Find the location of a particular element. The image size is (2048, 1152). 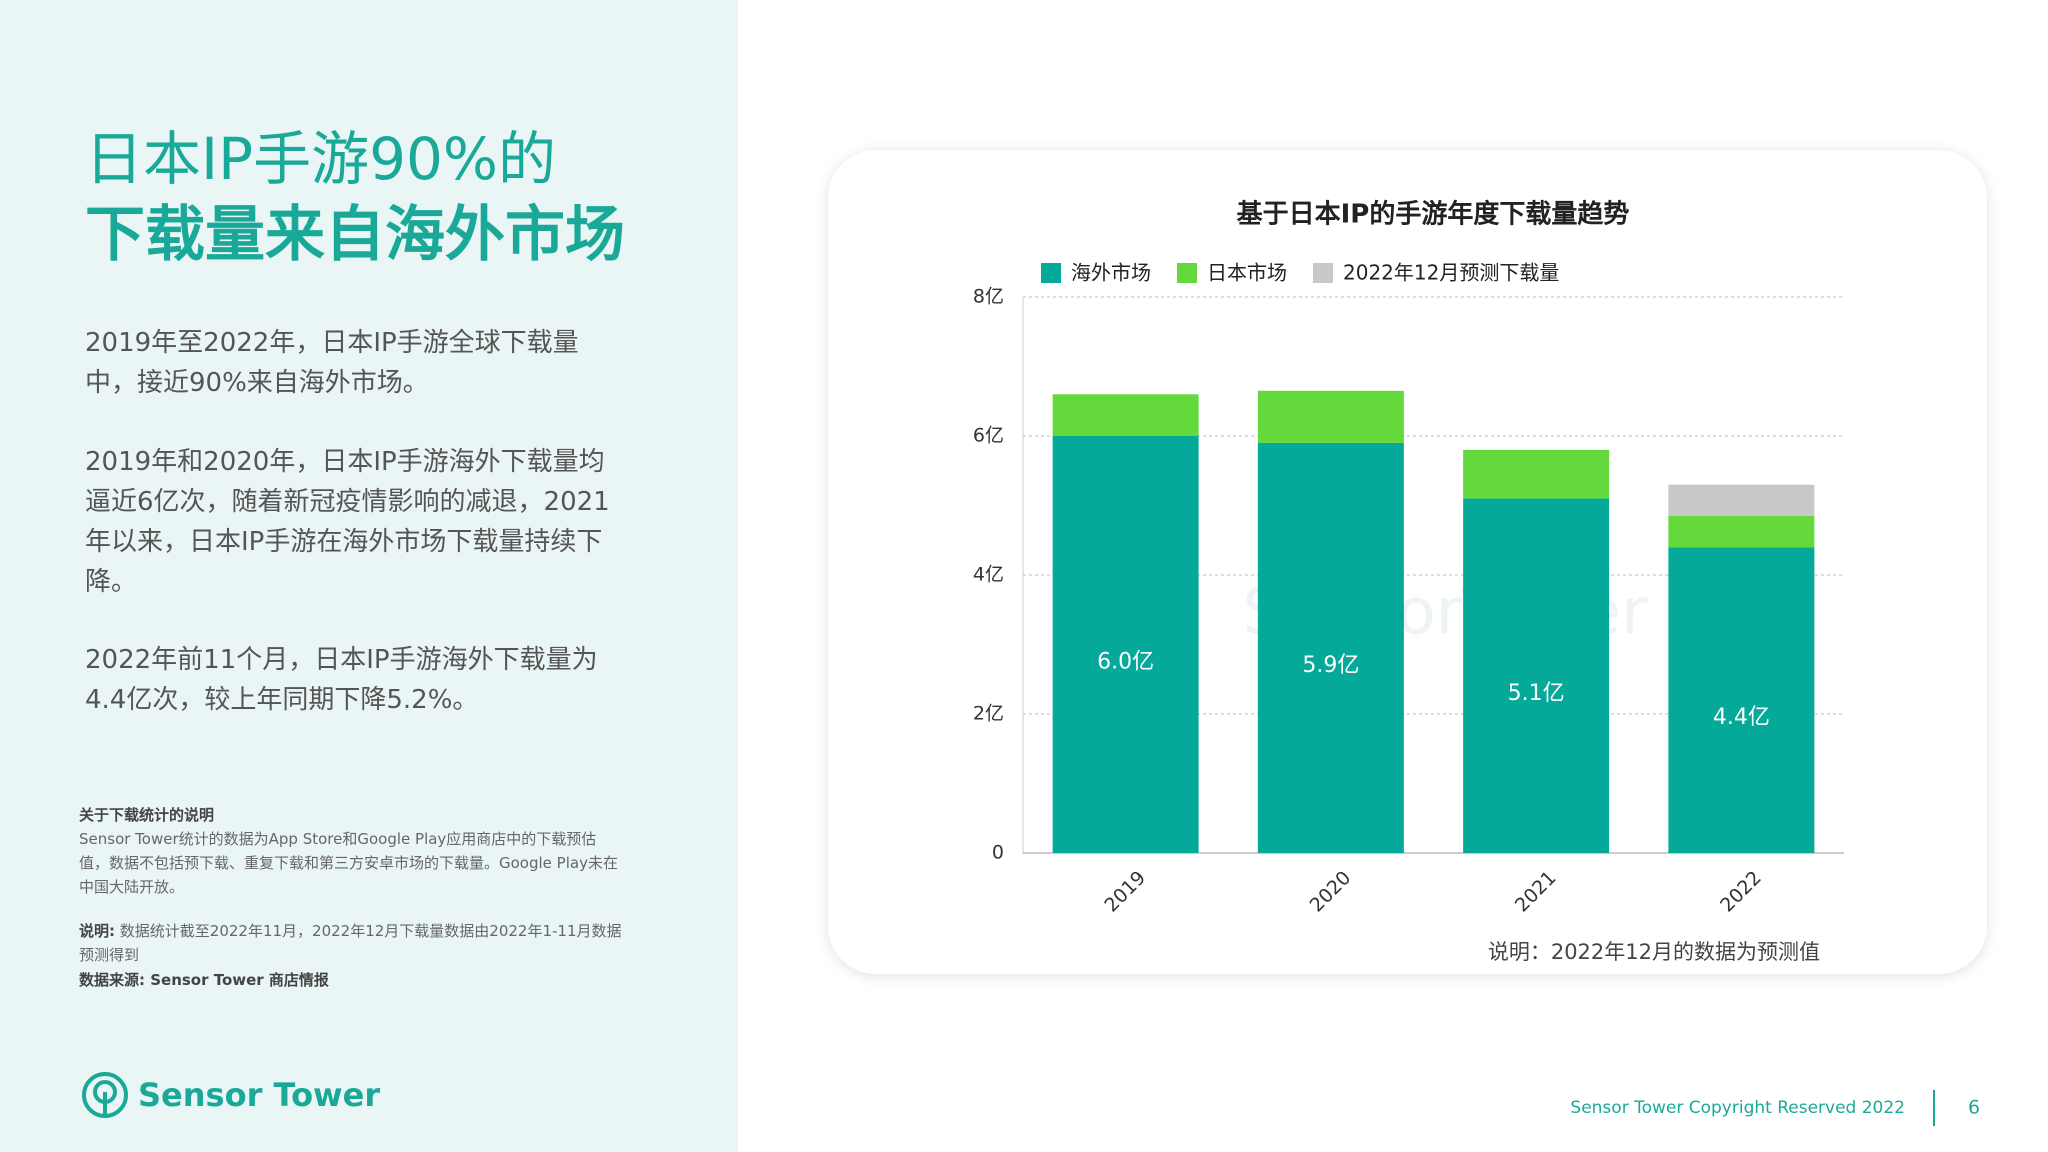

data-label: 4.4亿 is located at coordinates (1741, 717).